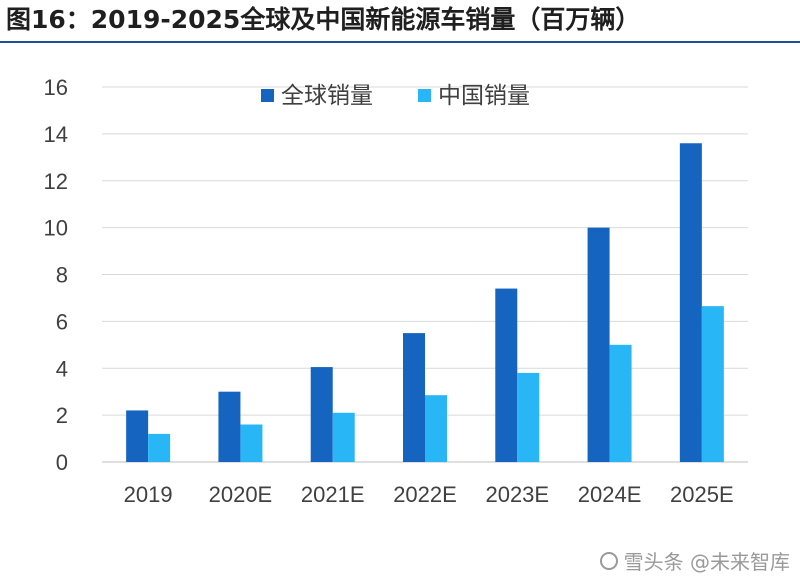  I want to click on x-tick-label: 2024E, so click(610, 494).